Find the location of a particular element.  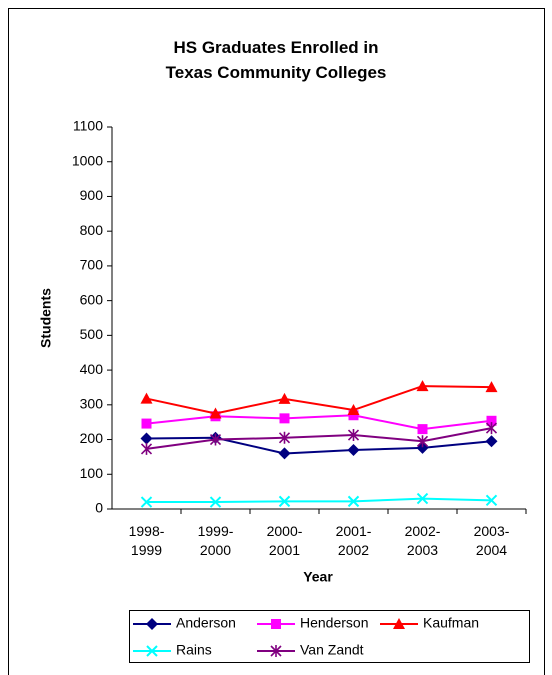

y-tick-label: 600 is located at coordinates (92, 299).